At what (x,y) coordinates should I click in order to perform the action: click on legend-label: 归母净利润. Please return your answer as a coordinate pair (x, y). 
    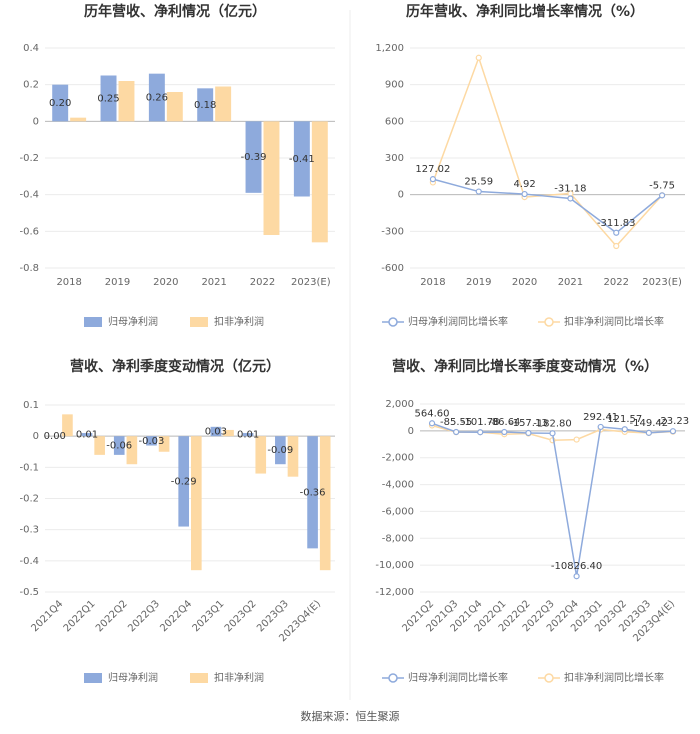
    Looking at the image, I should click on (133, 321).